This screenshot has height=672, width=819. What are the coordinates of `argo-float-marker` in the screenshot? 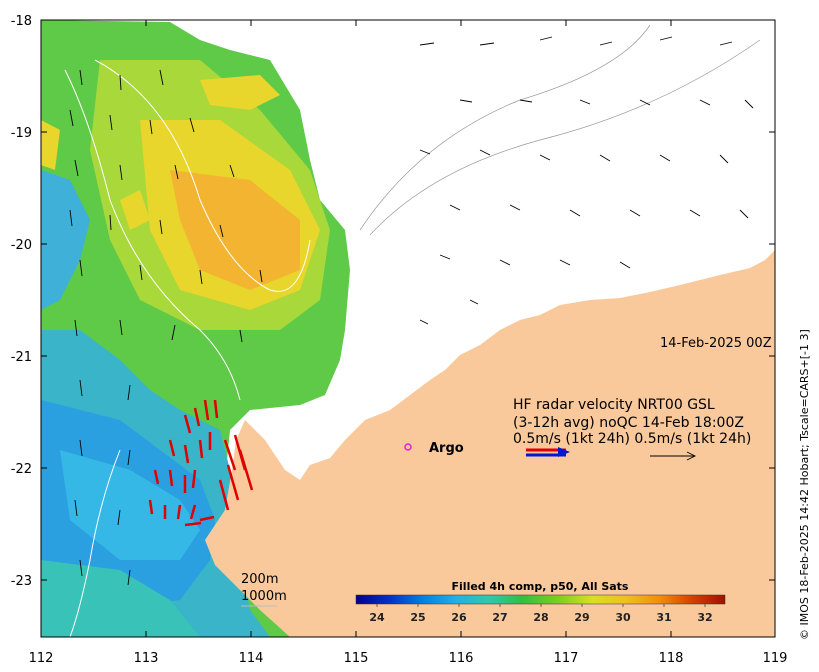 It's located at (408, 447).